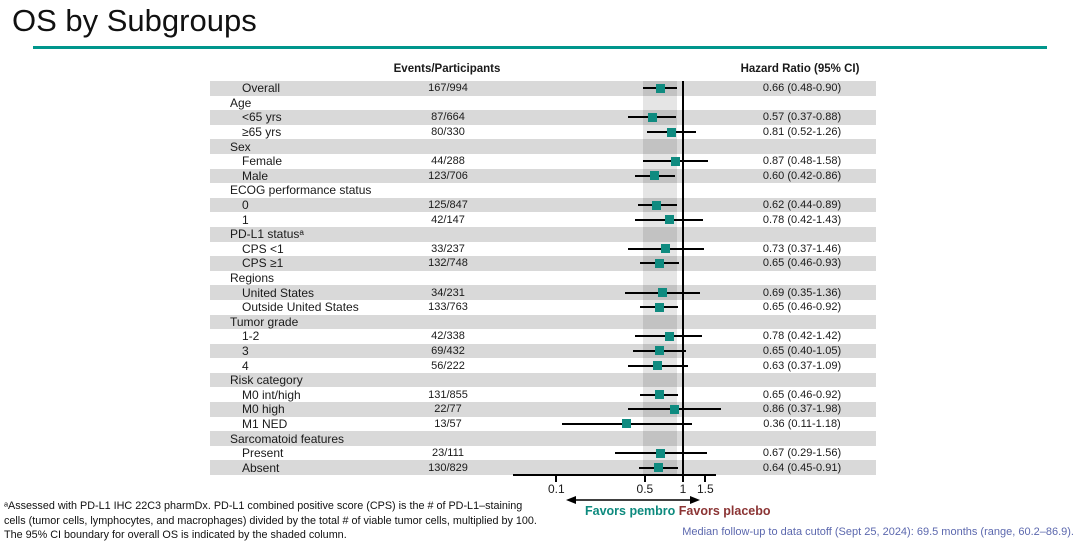  I want to click on favors-pembro-label: Favors pembro, so click(630, 511).